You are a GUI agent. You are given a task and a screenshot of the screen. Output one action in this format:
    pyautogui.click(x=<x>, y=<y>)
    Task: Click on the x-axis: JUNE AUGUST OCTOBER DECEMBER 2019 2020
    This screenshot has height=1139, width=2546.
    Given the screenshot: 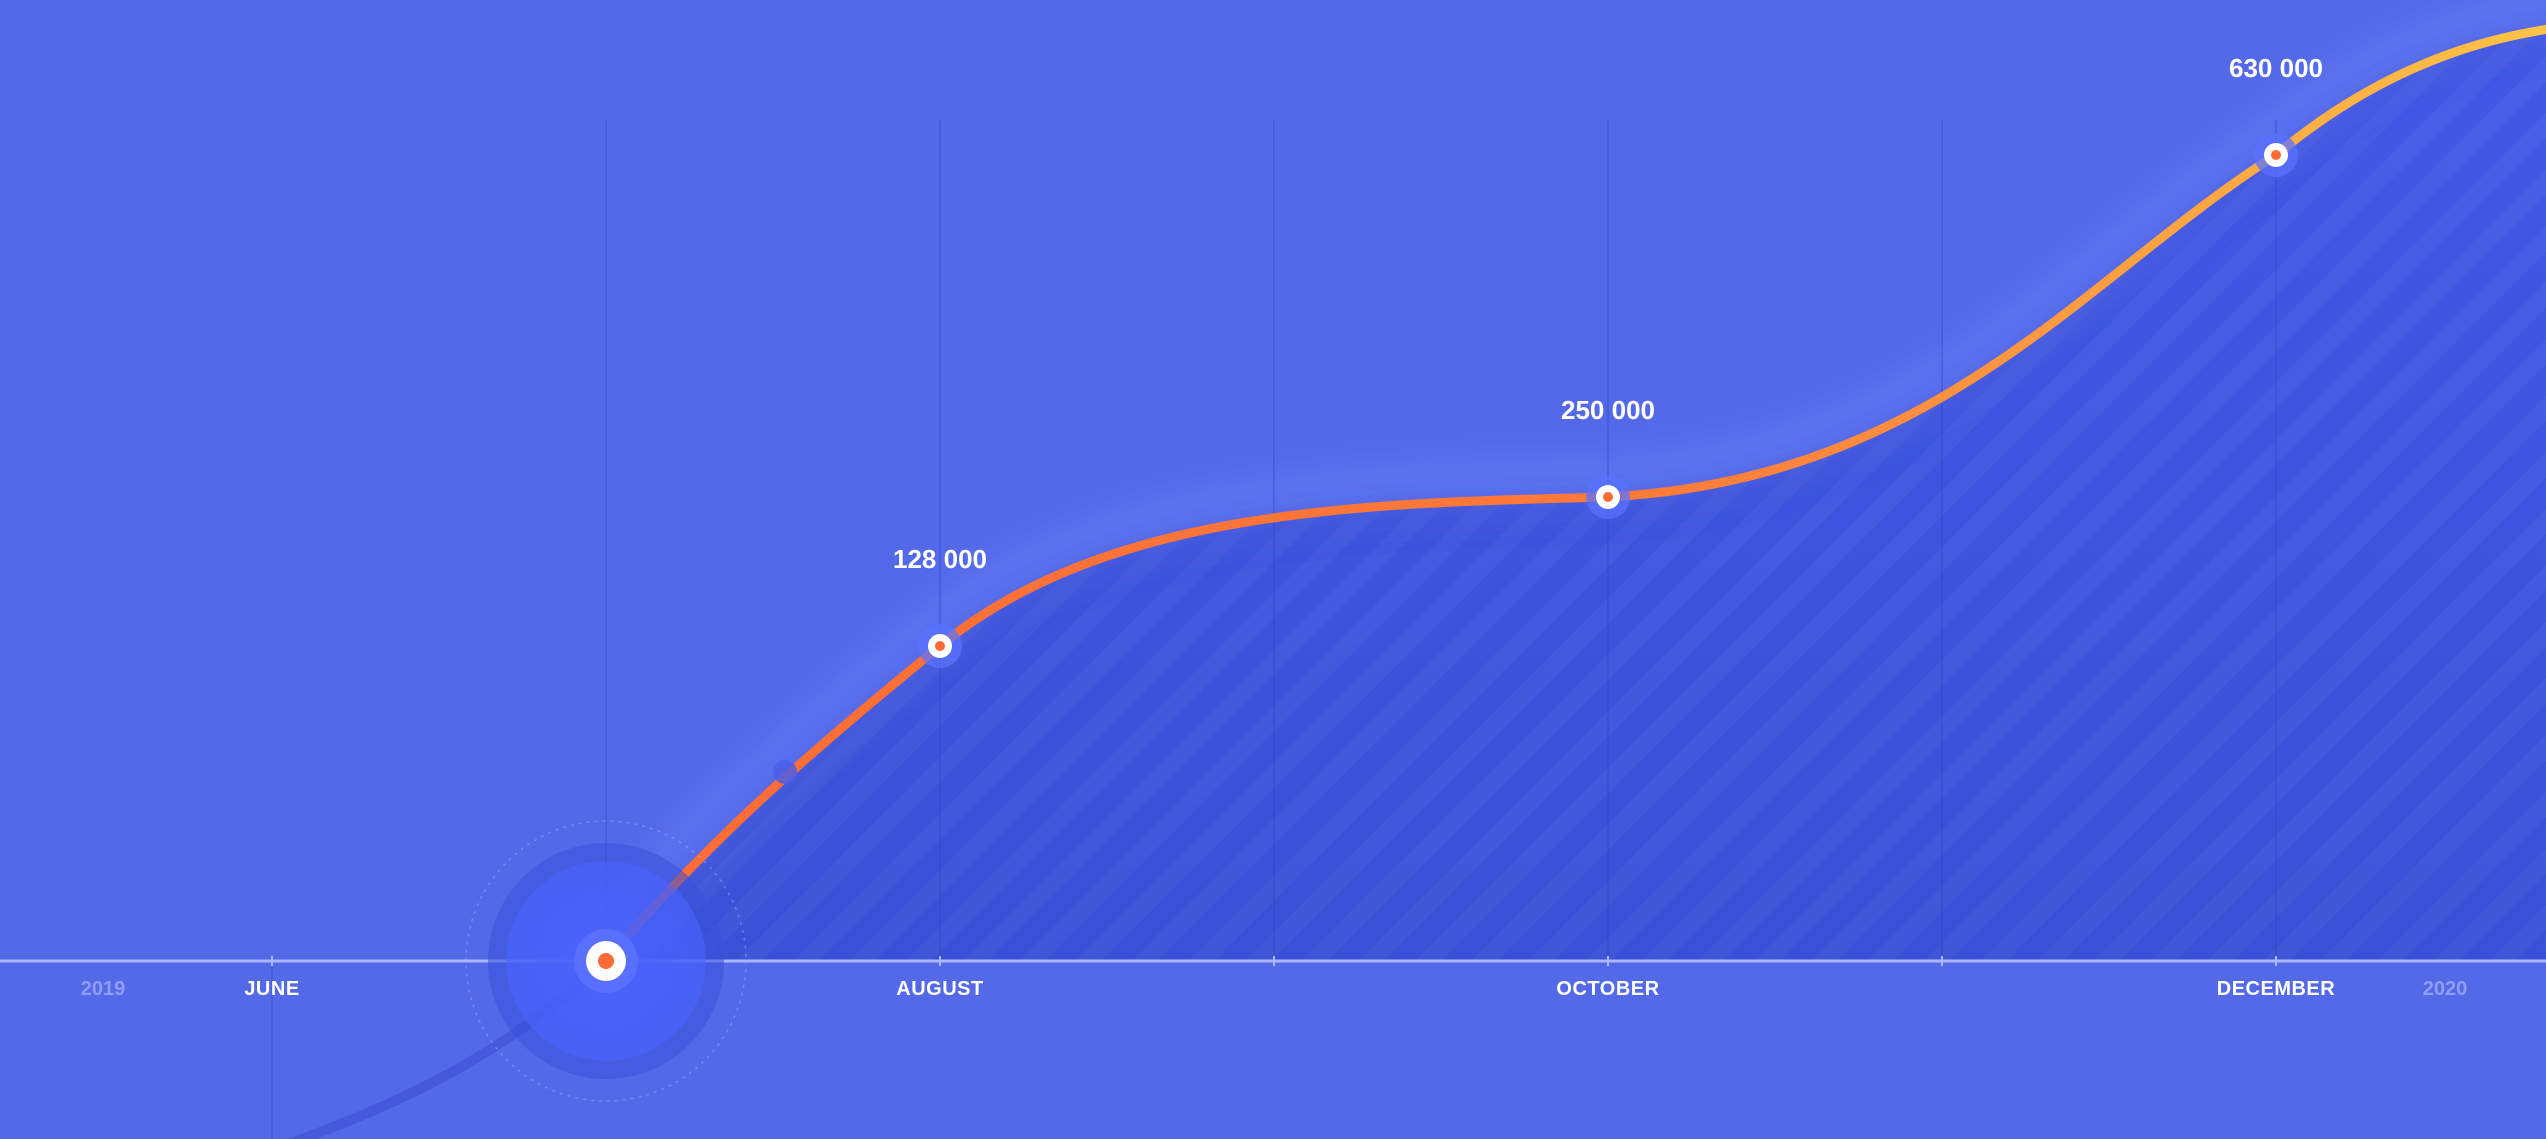 What is the action you would take?
    pyautogui.click(x=1273, y=978)
    